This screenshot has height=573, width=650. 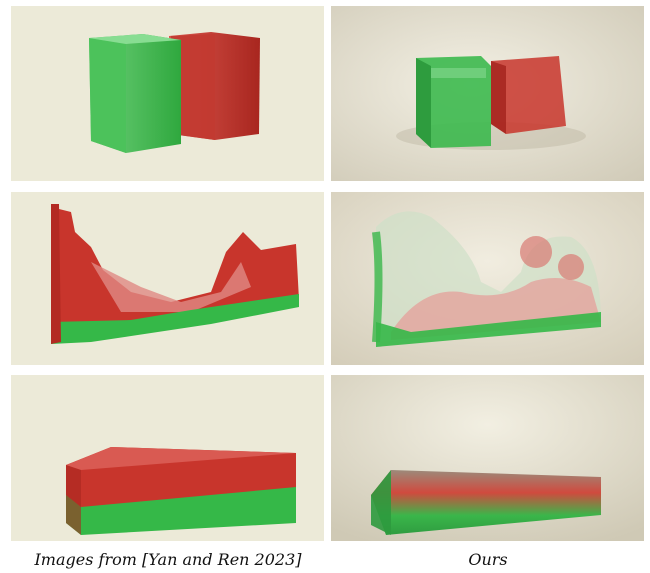 I want to click on panel-bottom-right, so click(x=487, y=458).